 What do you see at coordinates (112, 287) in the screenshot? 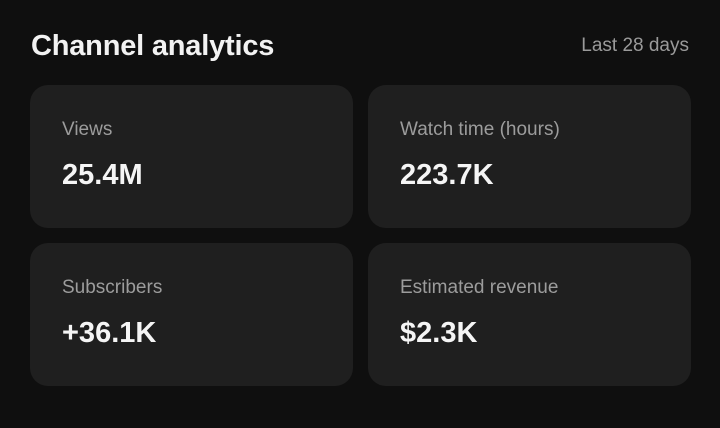
I see `metric-label: Subscribers` at bounding box center [112, 287].